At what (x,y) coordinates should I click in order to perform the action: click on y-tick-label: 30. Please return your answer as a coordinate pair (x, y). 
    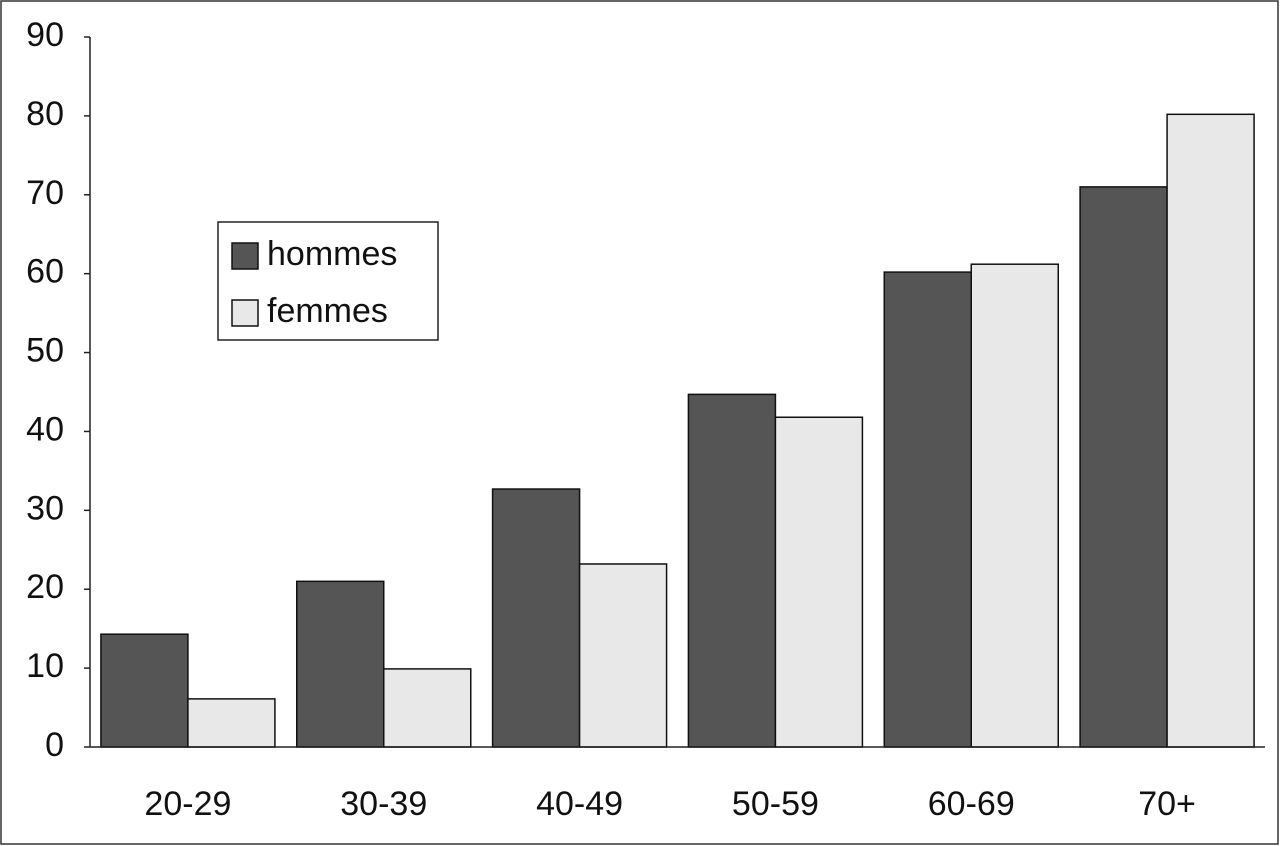
    Looking at the image, I should click on (45, 508).